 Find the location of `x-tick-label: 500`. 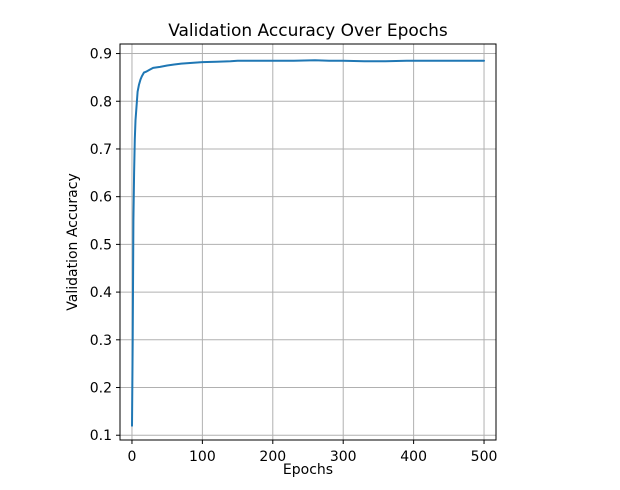

x-tick-label: 500 is located at coordinates (484, 457).